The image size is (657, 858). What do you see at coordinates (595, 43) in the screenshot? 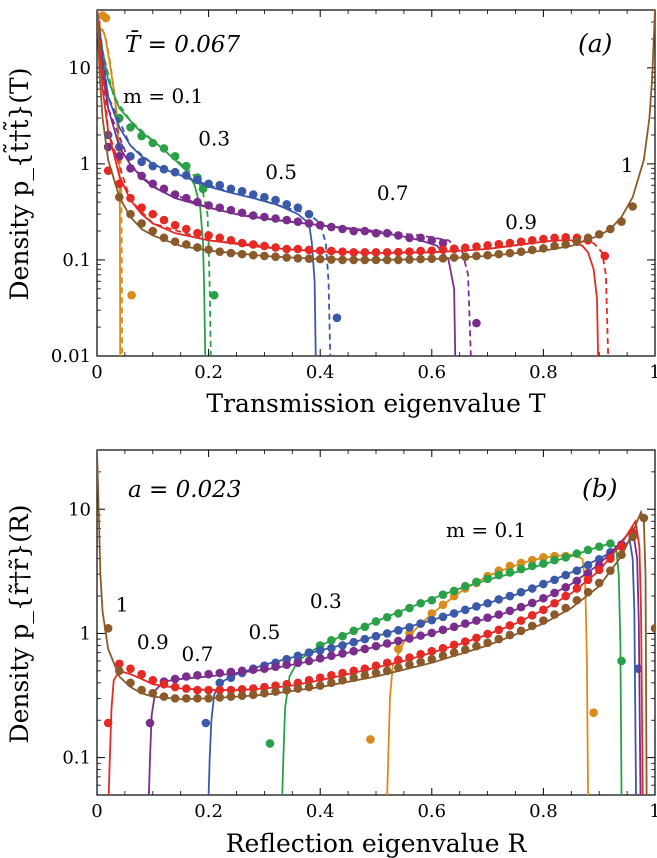
I see `panel-tag: (a)` at bounding box center [595, 43].